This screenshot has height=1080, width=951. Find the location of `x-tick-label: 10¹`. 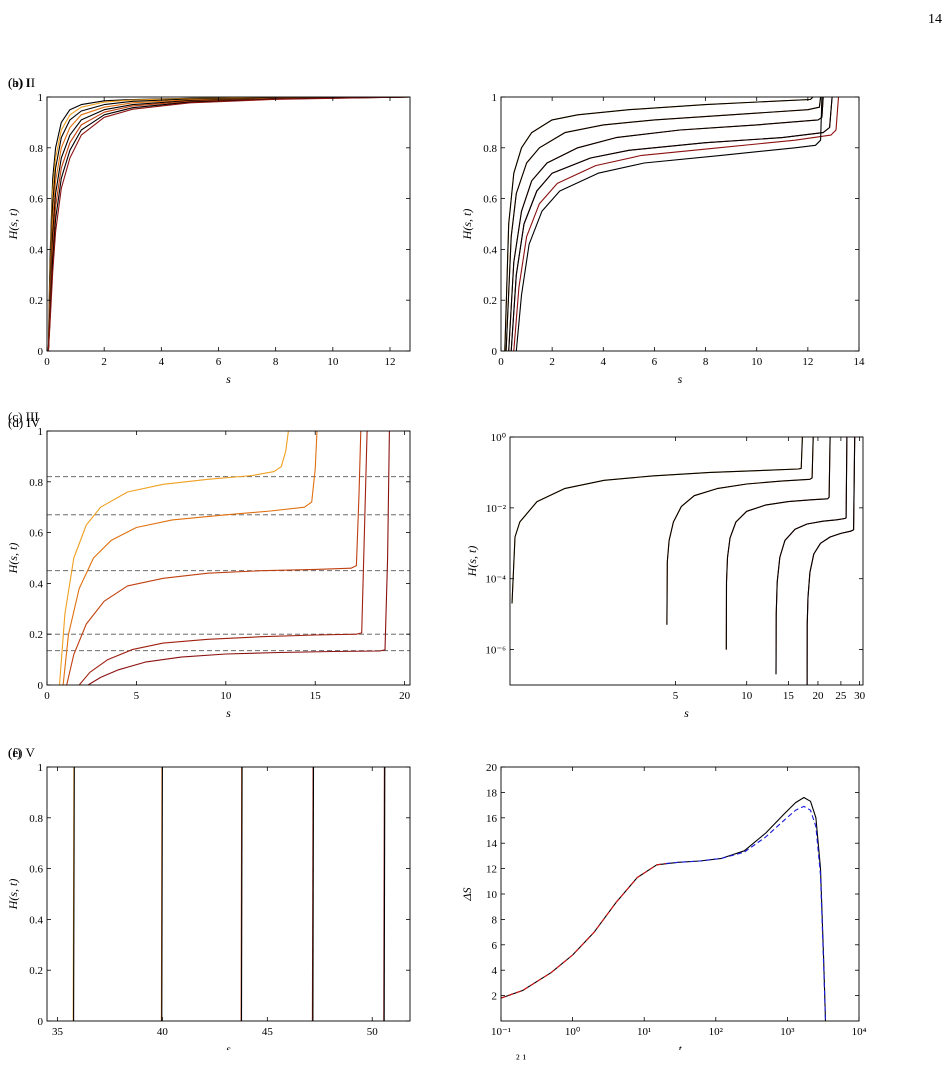

x-tick-label: 10¹ is located at coordinates (644, 1032).